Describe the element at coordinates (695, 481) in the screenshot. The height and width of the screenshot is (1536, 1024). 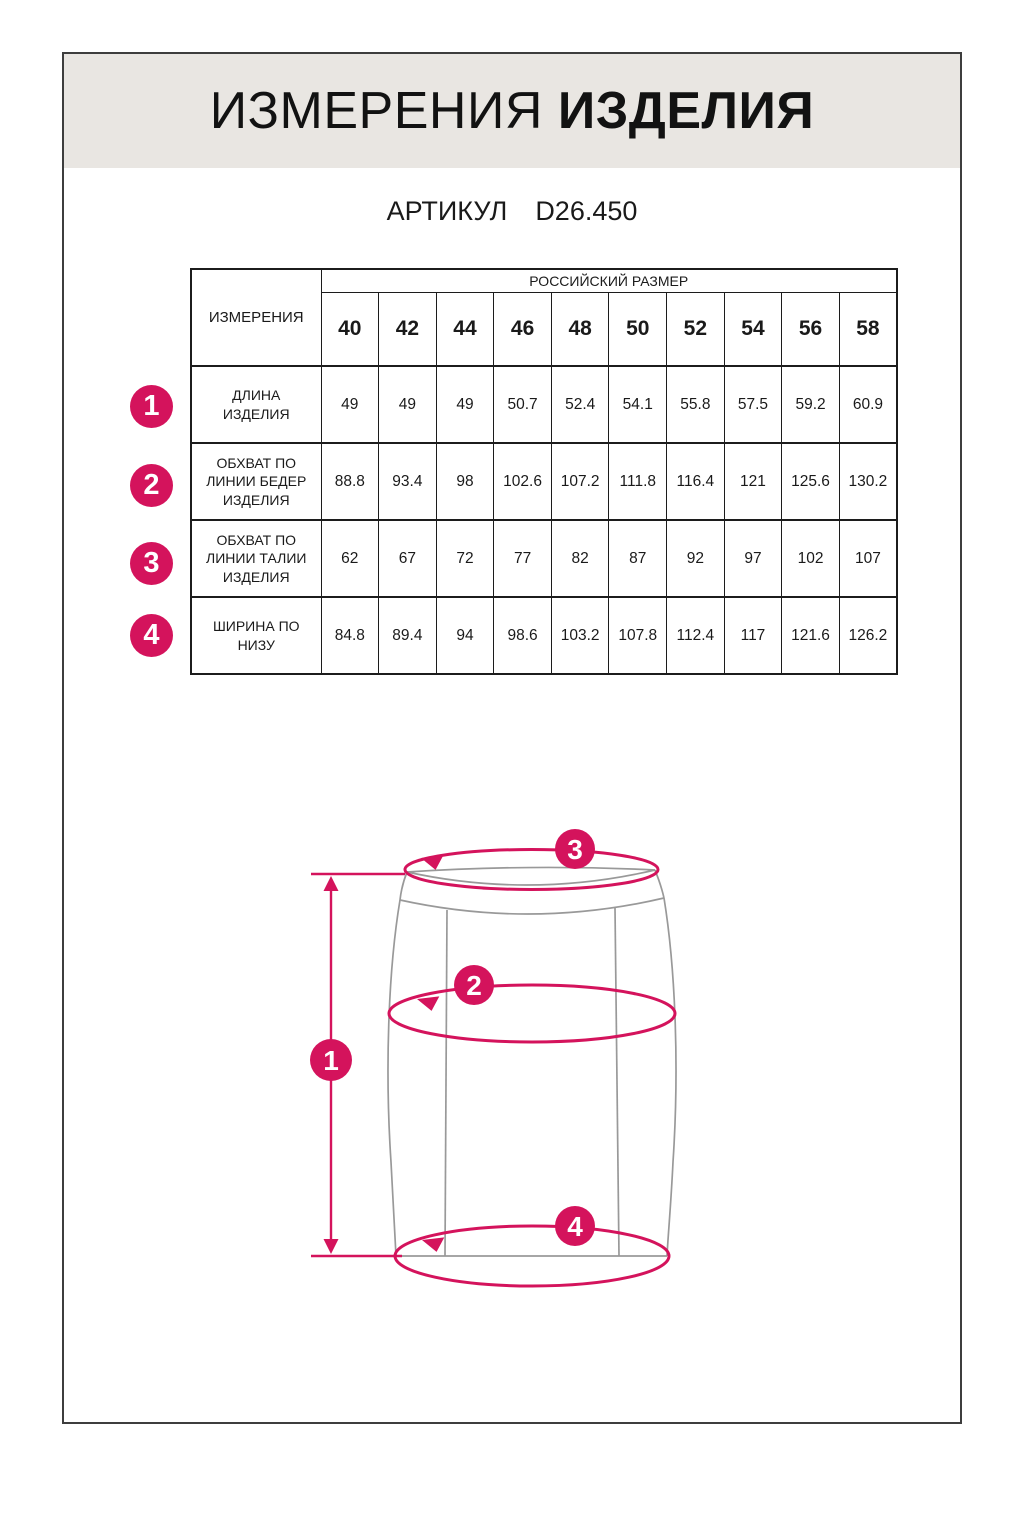
I see `value-cell: 116.4` at that location.